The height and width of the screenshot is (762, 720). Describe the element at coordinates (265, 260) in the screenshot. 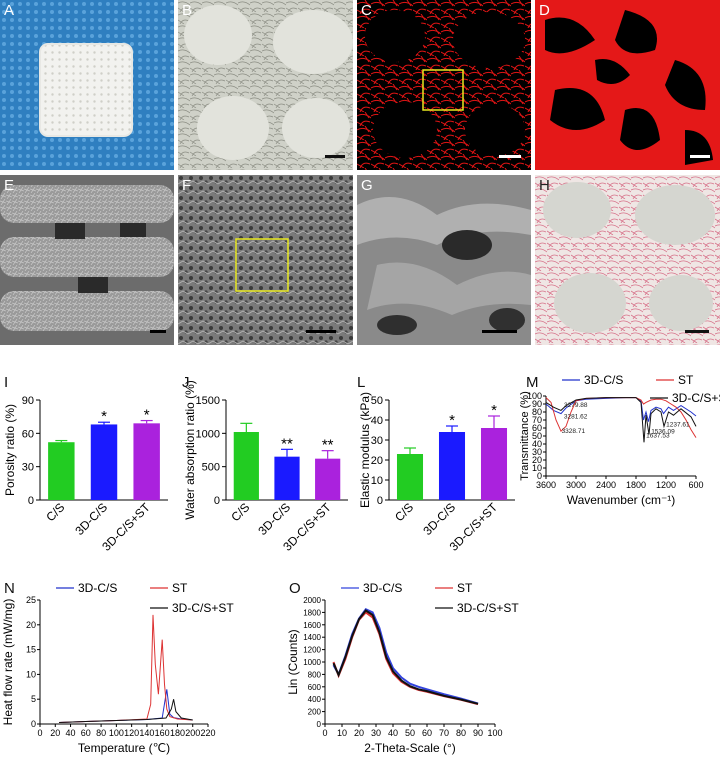

I see `panel-f-sem-micrograph: F` at that location.